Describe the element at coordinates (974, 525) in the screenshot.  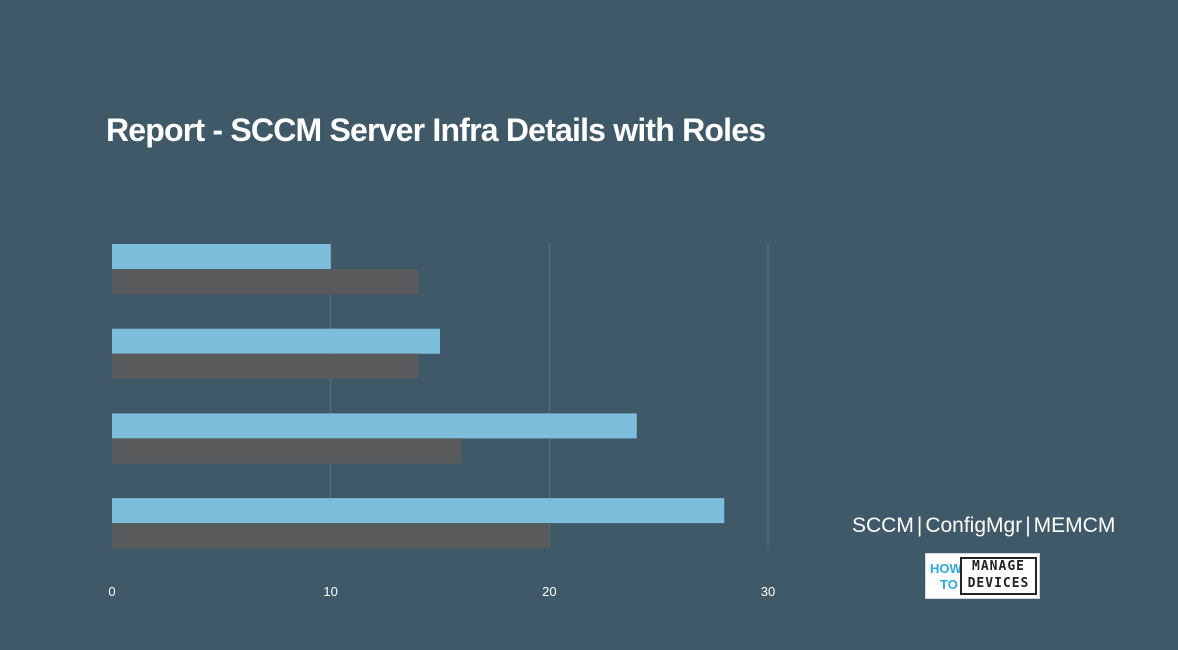
I see `brand-item-configmgr: ConfigMgr` at that location.